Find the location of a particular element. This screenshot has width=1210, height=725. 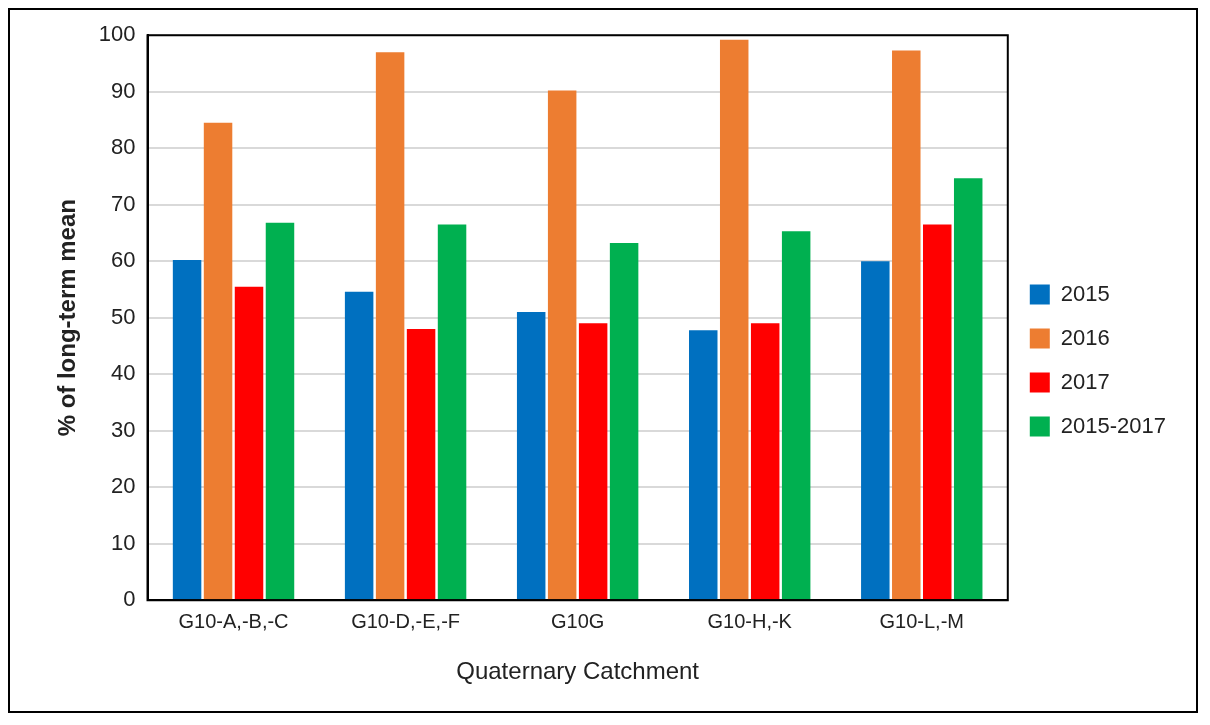

y-tick-label: 50 is located at coordinates (123, 316).